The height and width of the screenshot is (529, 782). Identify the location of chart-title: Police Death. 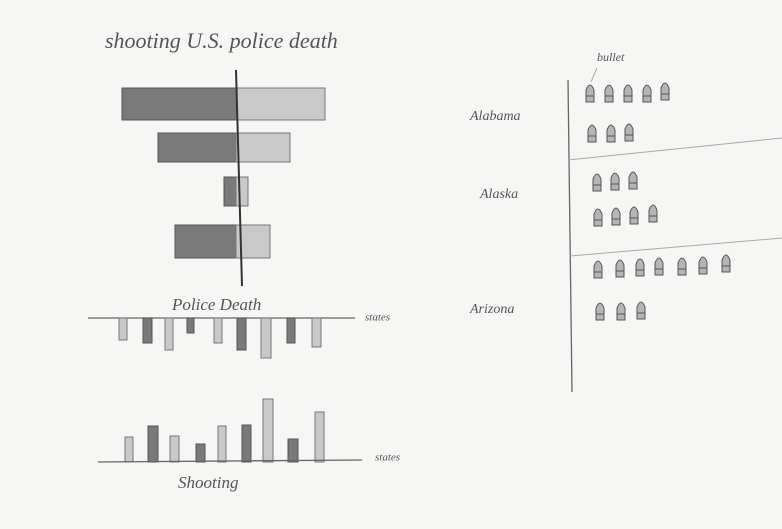
(216, 304).